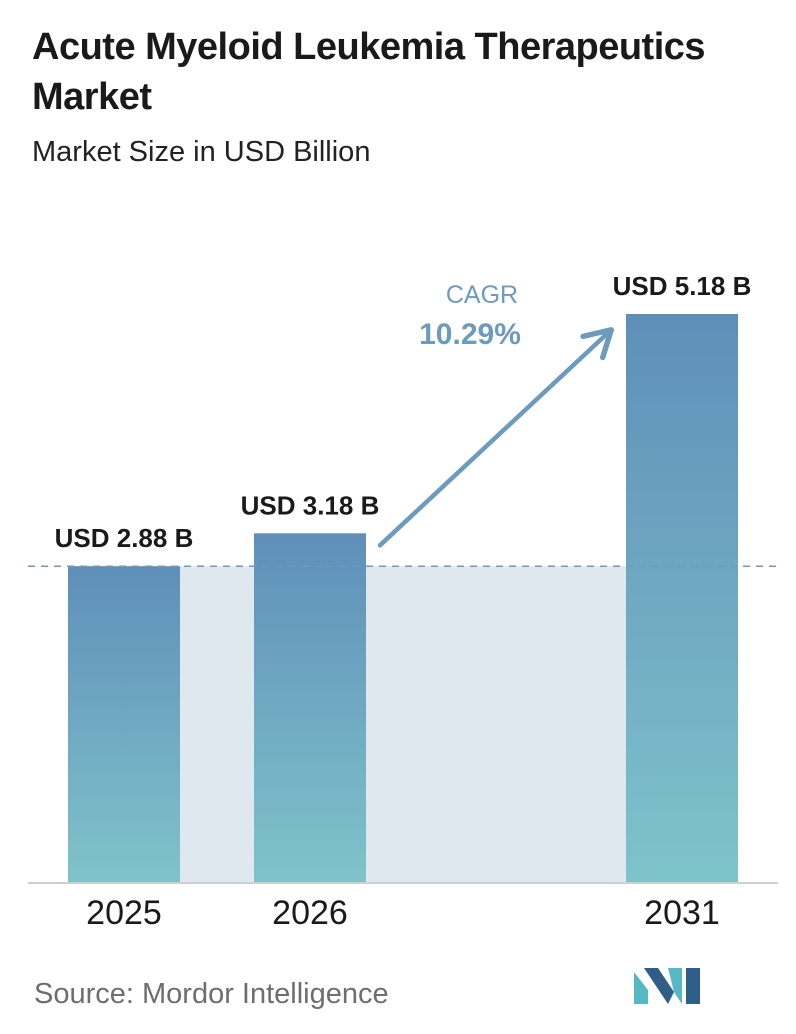 Image resolution: width=796 pixels, height=1034 pixels. Describe the element at coordinates (682, 286) in the screenshot. I see `value-label-2031: USD 5.18 B` at that location.